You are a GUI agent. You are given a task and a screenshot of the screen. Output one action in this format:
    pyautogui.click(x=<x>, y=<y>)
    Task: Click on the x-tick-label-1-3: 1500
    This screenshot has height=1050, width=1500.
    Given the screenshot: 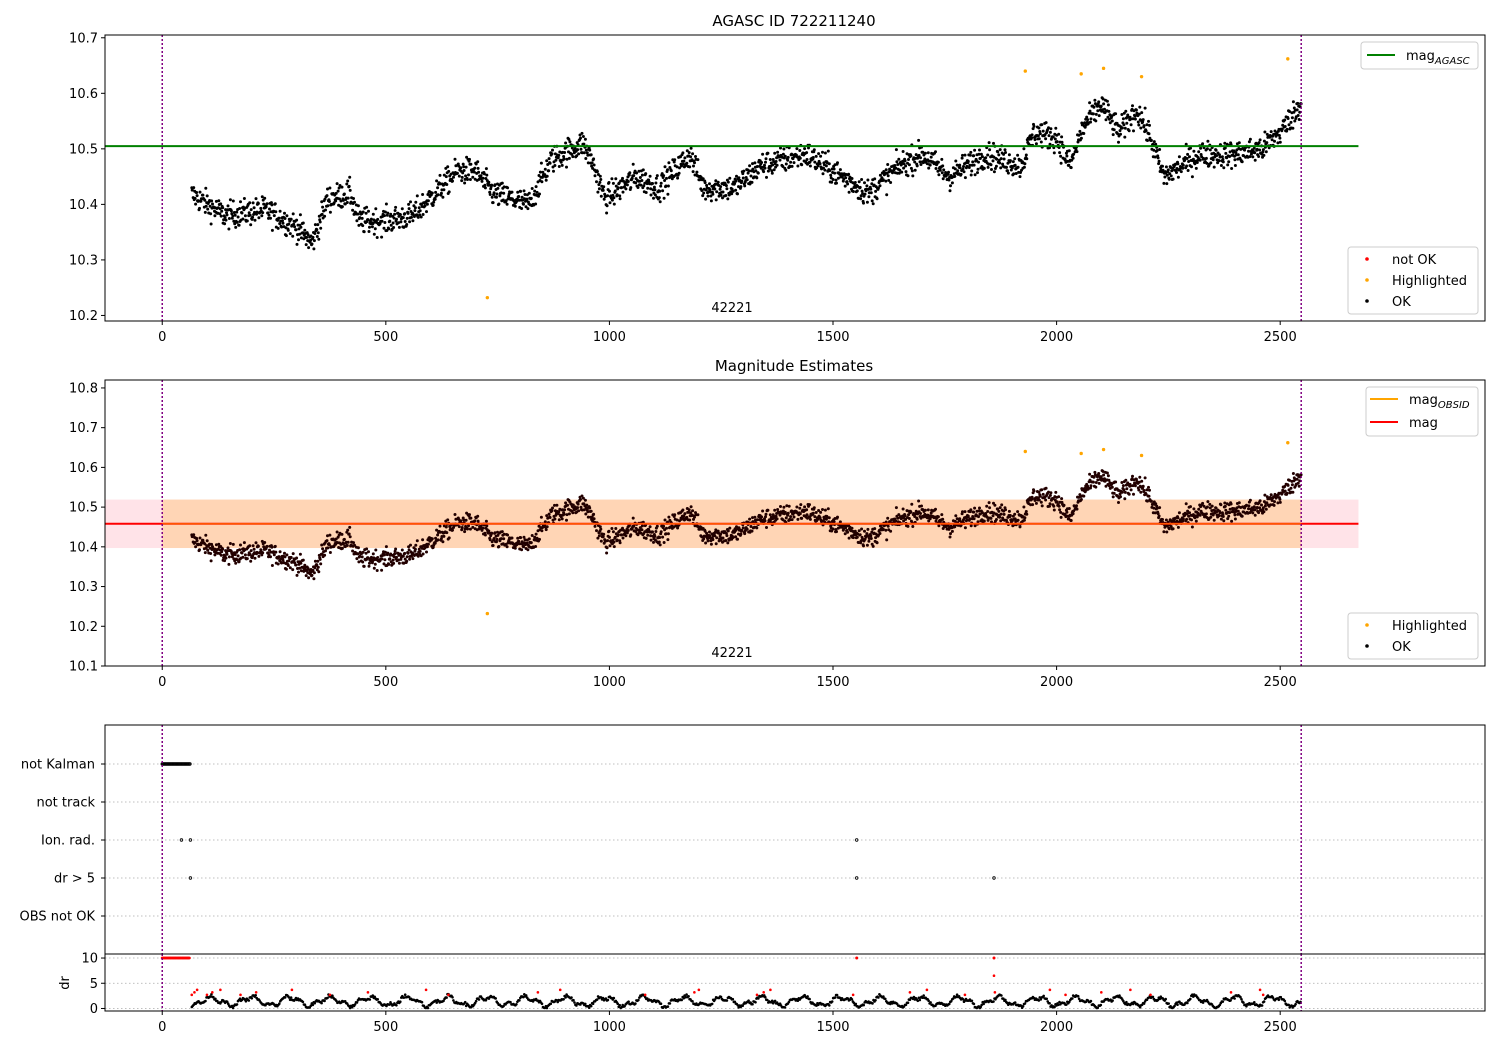 What is the action you would take?
    pyautogui.click(x=832, y=682)
    